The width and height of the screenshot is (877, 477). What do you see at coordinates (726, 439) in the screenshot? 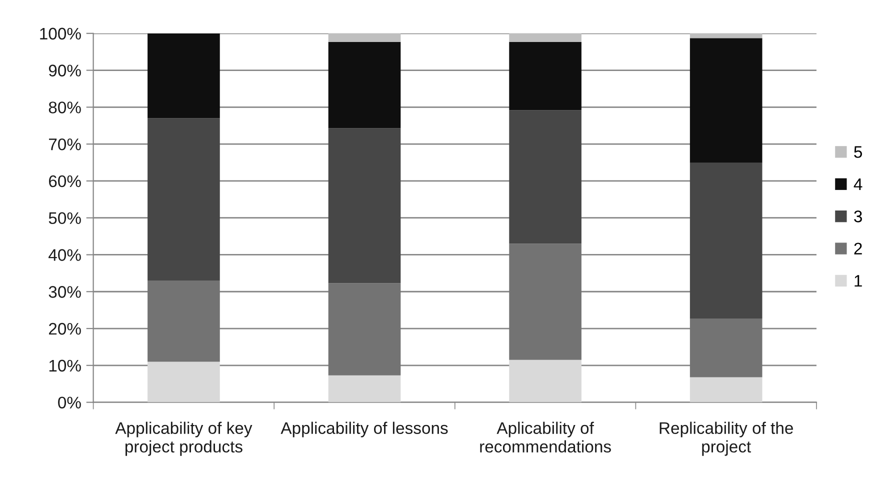
I see `x-tick-label: Replicability of the project` at bounding box center [726, 439].